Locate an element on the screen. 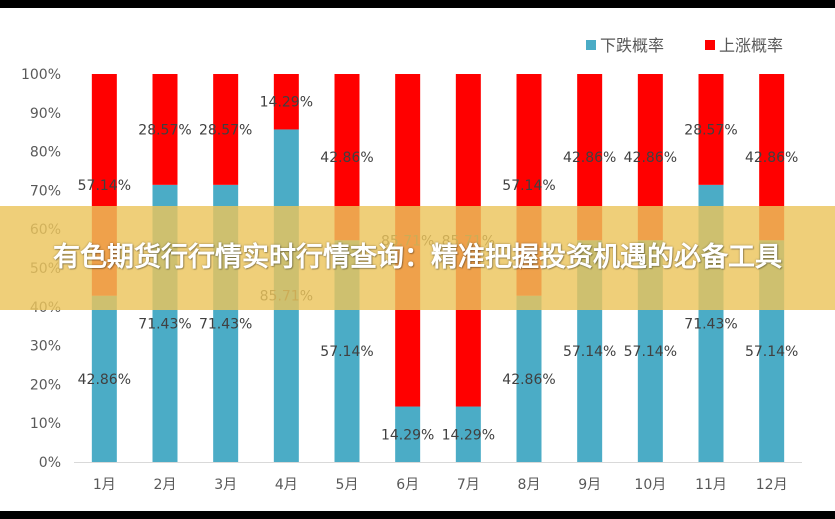  legend-swatch-up is located at coordinates (710, 45).